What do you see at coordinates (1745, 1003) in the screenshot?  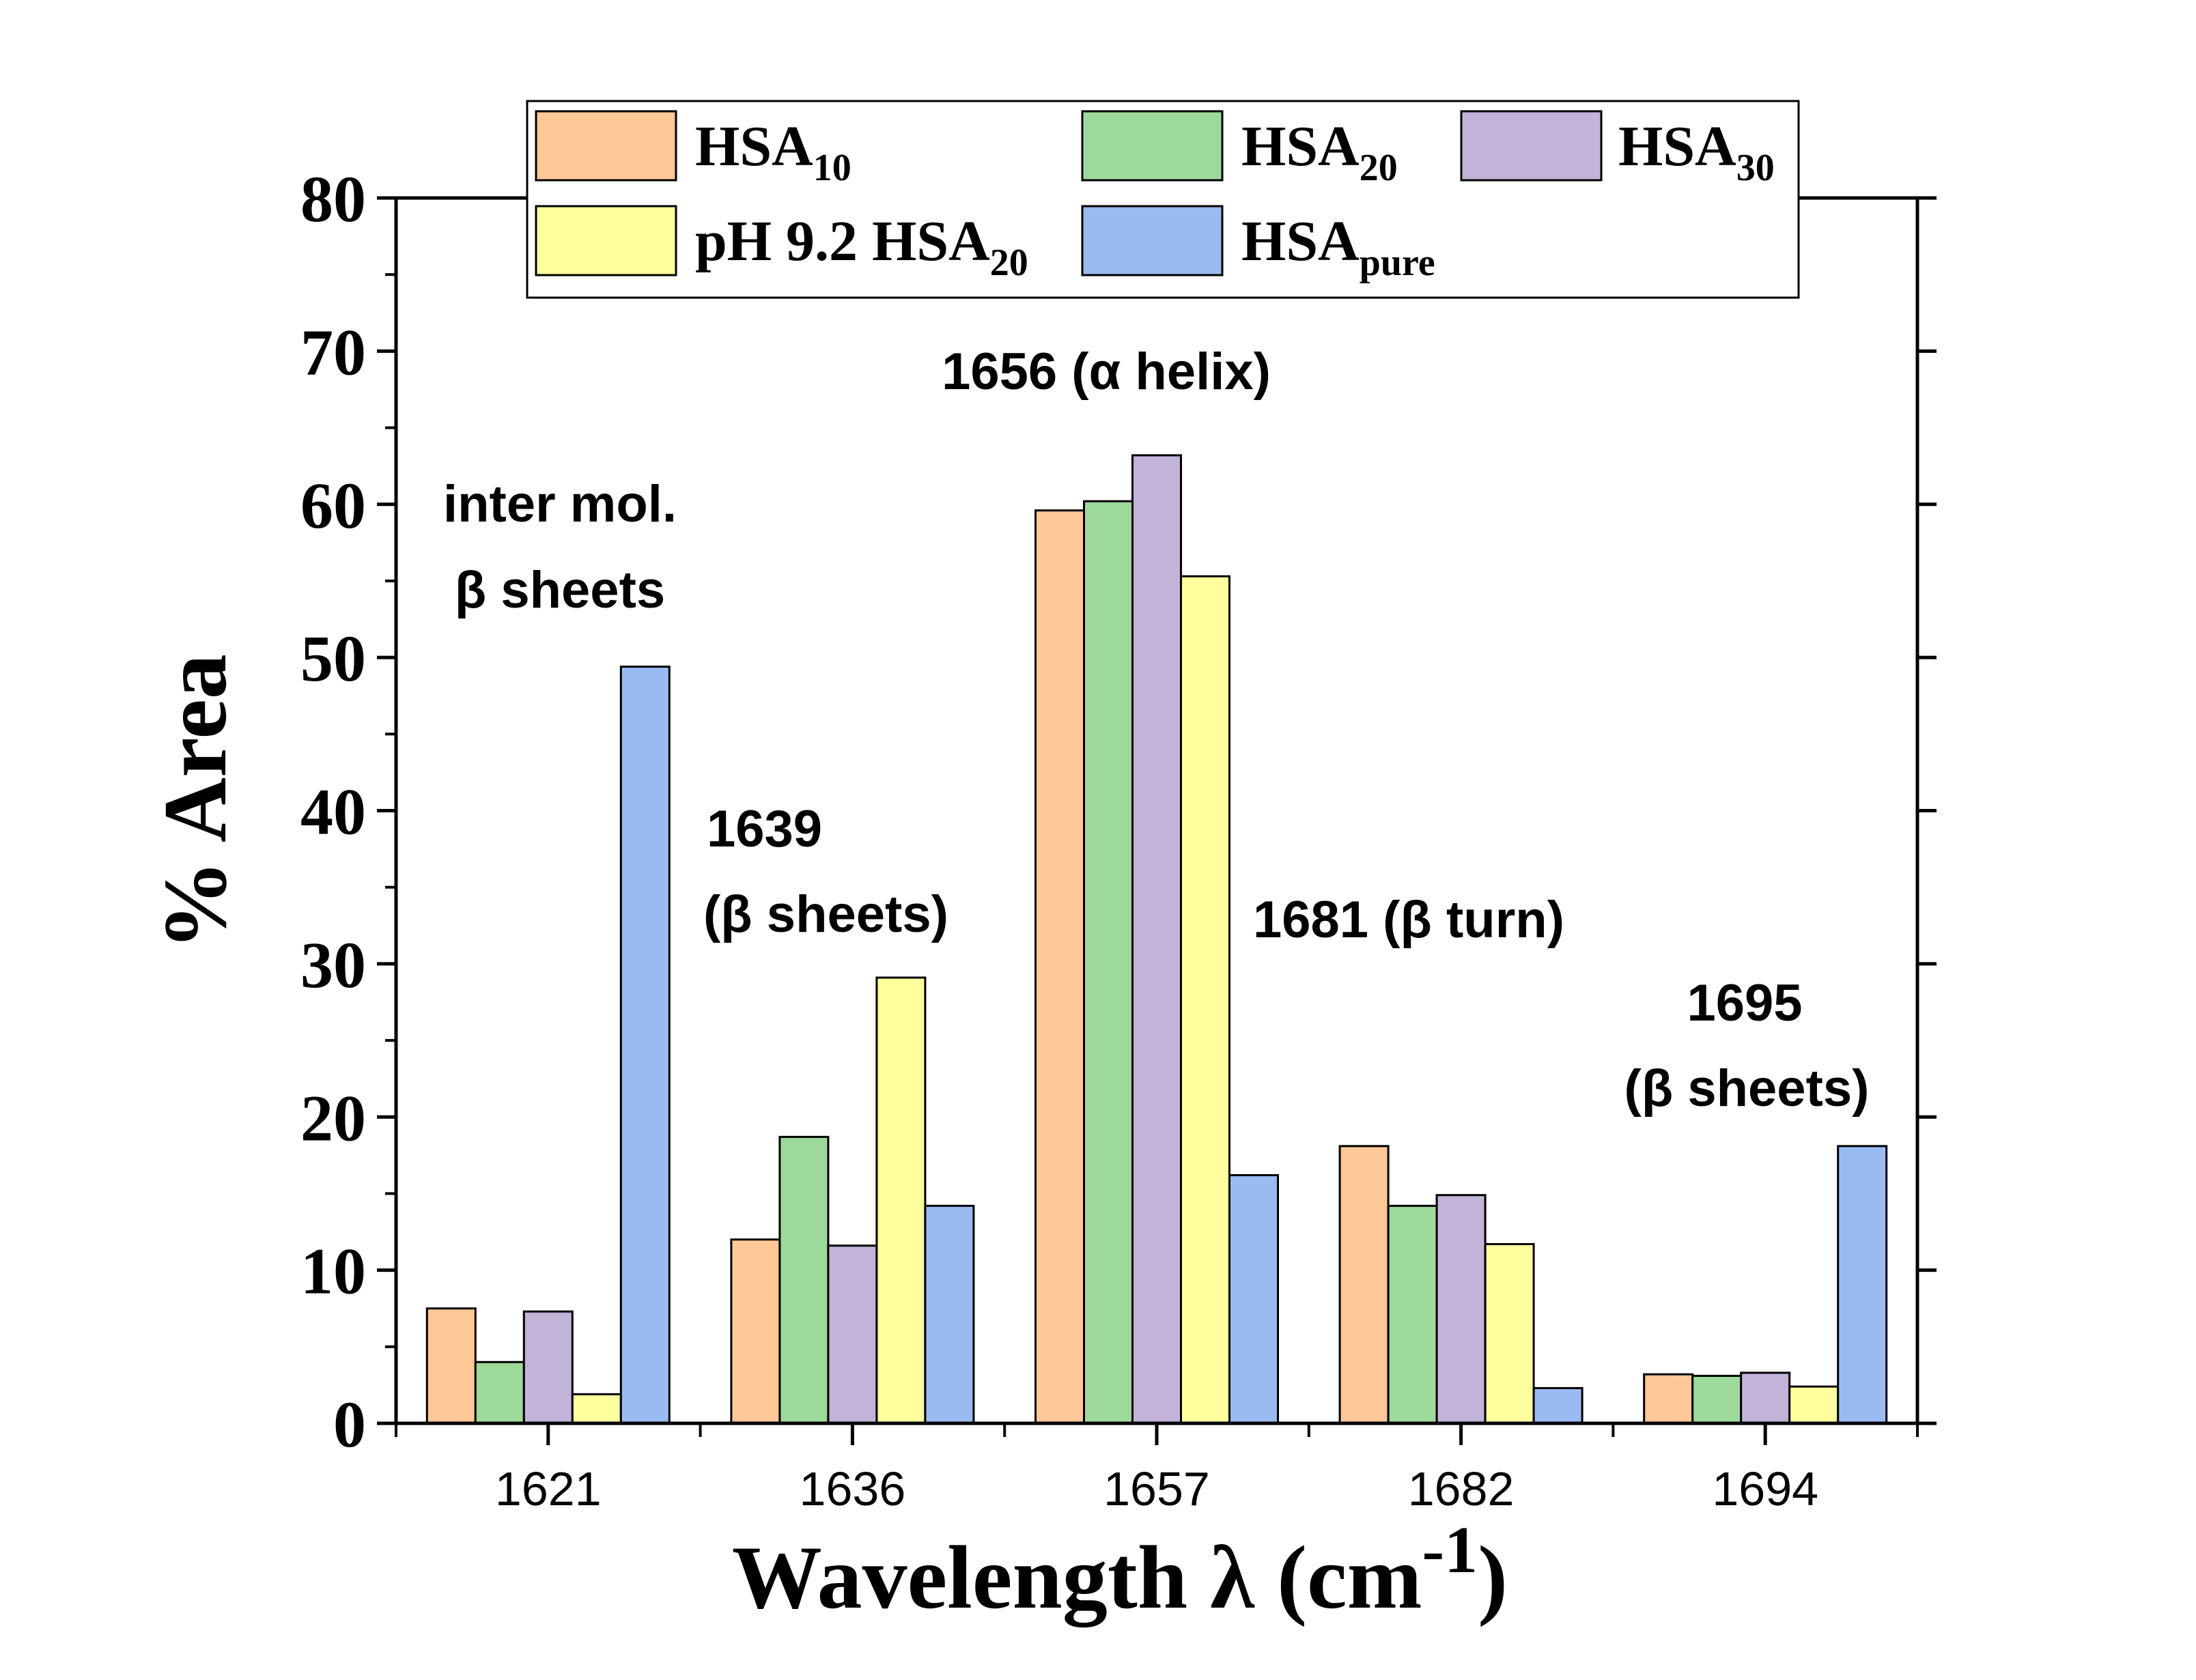 I see `annotation-1695-line1: 1695` at bounding box center [1745, 1003].